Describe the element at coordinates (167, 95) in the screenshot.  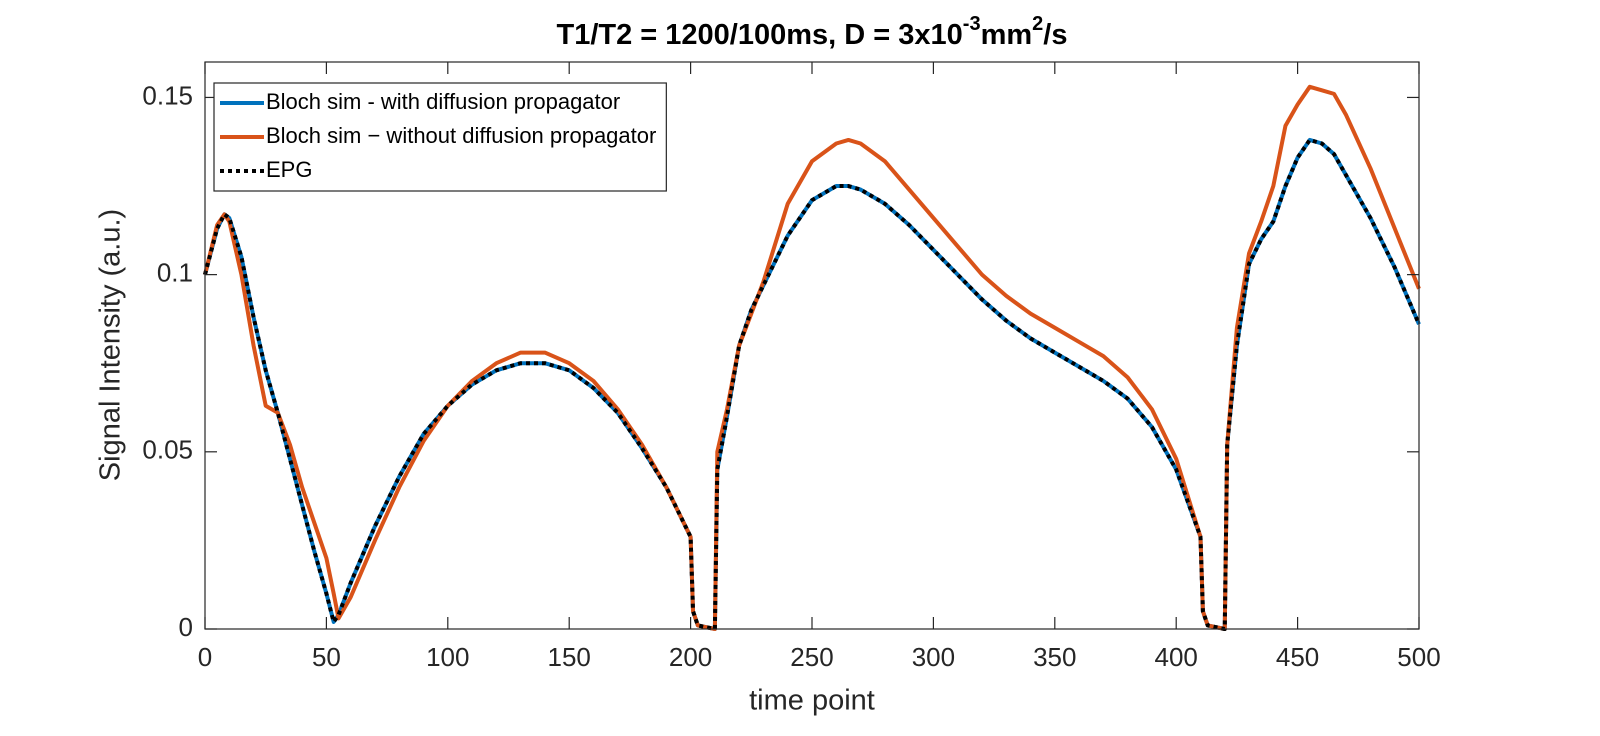
I see `y-tick-label: 0.15` at that location.